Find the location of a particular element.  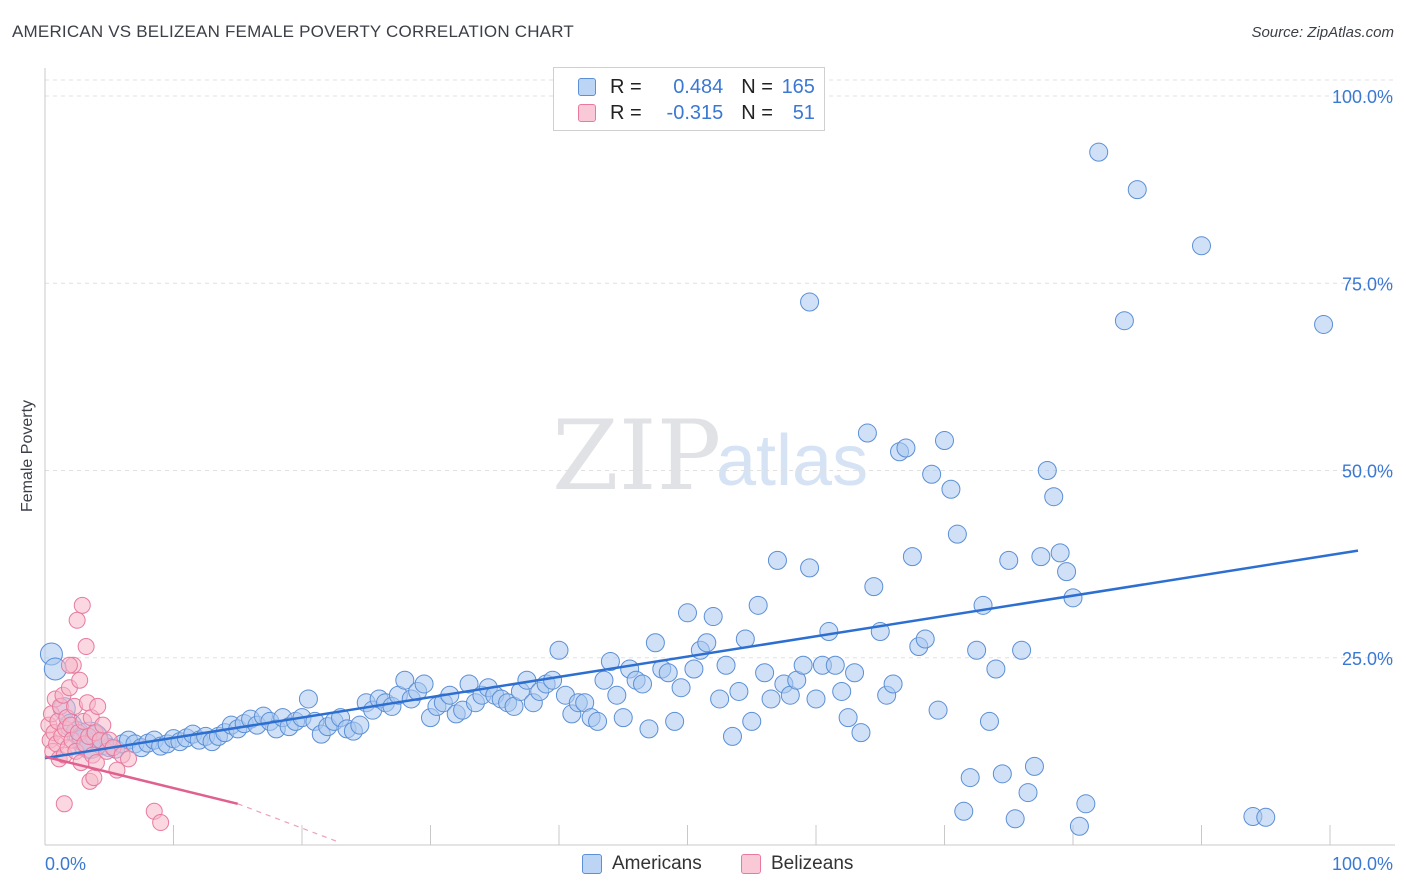

watermark-zip: ZIP is located at coordinates (637, 456).